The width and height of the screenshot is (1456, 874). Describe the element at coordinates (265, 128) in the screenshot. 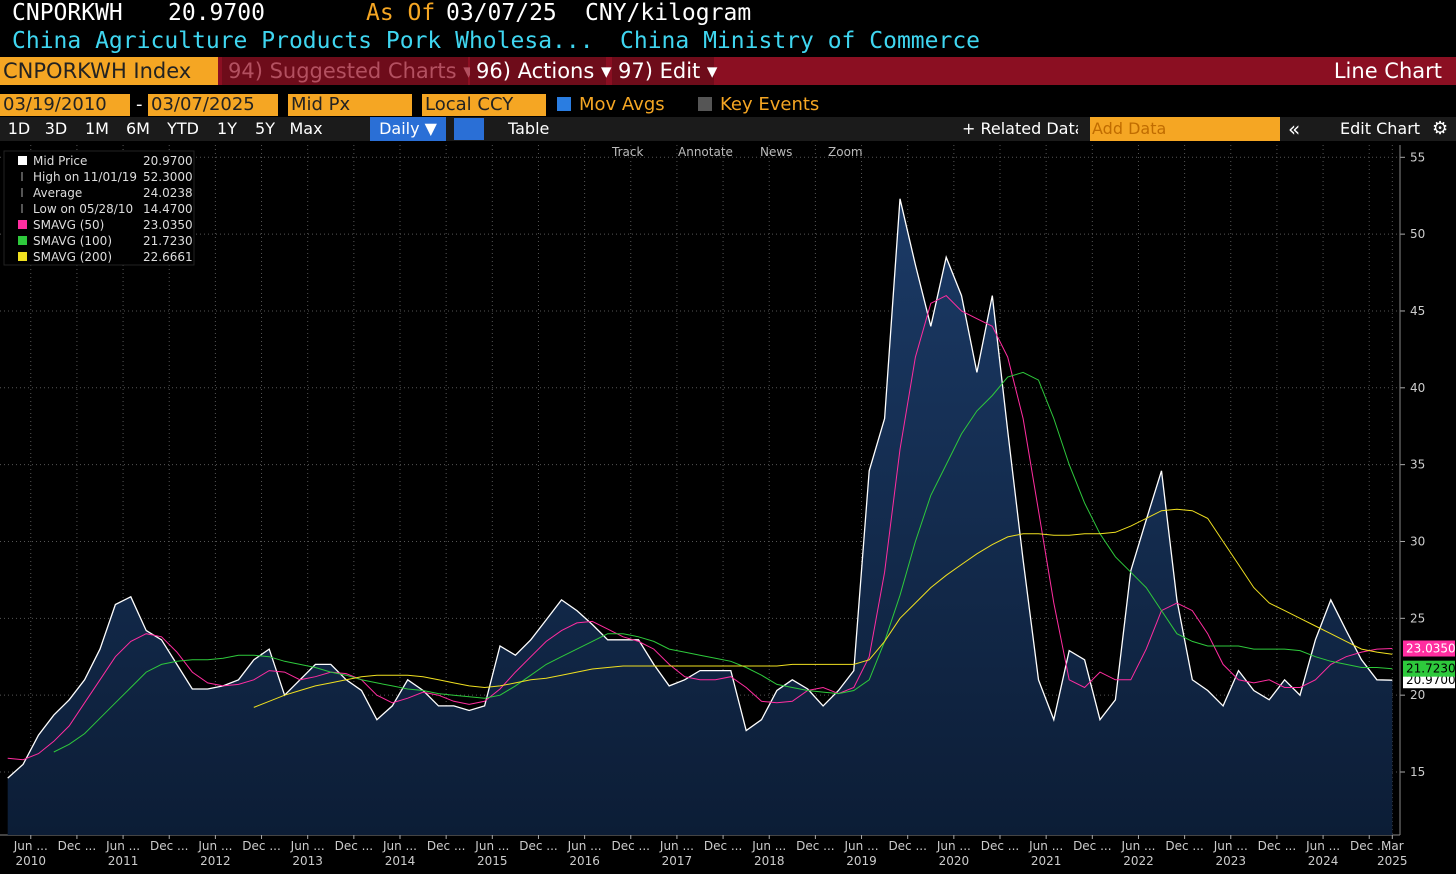

I see `period-button: 5Y` at that location.